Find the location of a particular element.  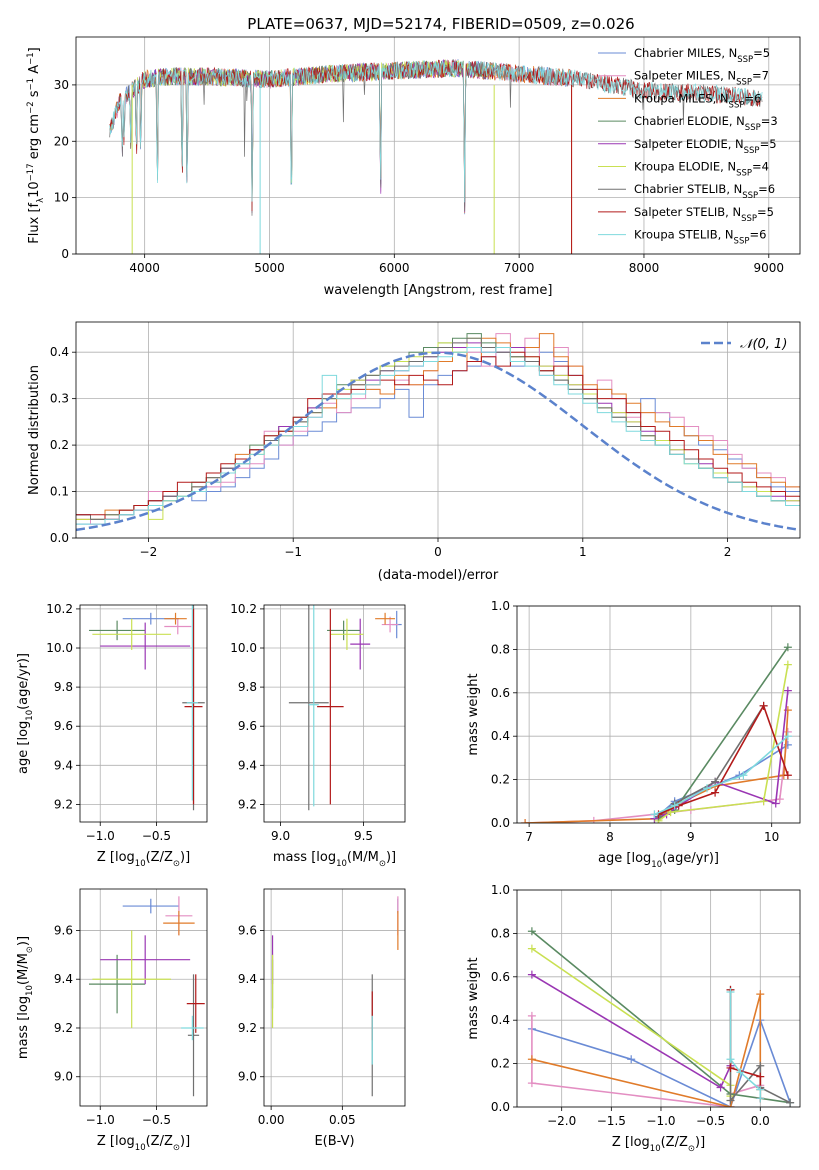

label-part: Kroupa STELIB, N is located at coordinates (684, 235).